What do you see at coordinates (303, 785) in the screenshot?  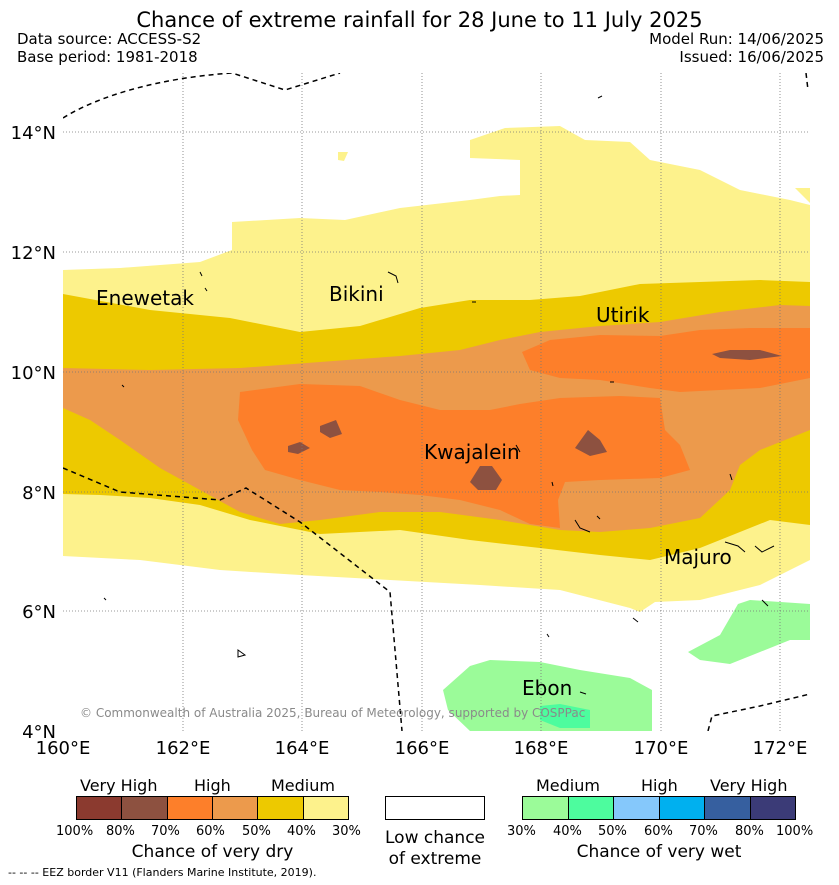 I see `legend-dry-level-medium: Medium` at bounding box center [303, 785].